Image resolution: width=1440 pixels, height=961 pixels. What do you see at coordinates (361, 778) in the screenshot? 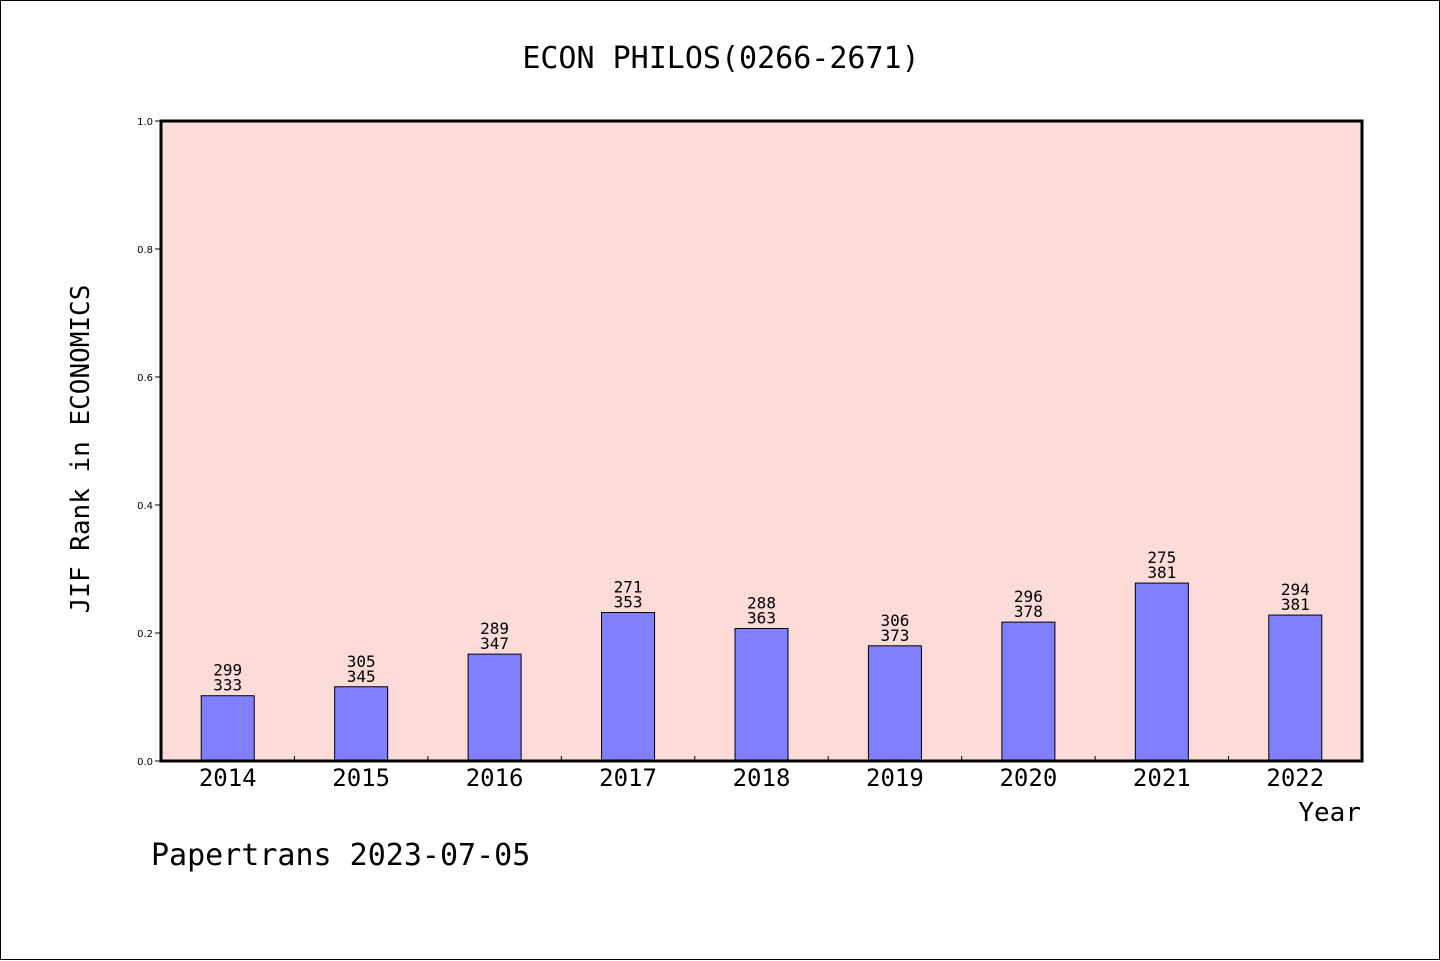
I see `x-tick-label: 2015` at bounding box center [361, 778].